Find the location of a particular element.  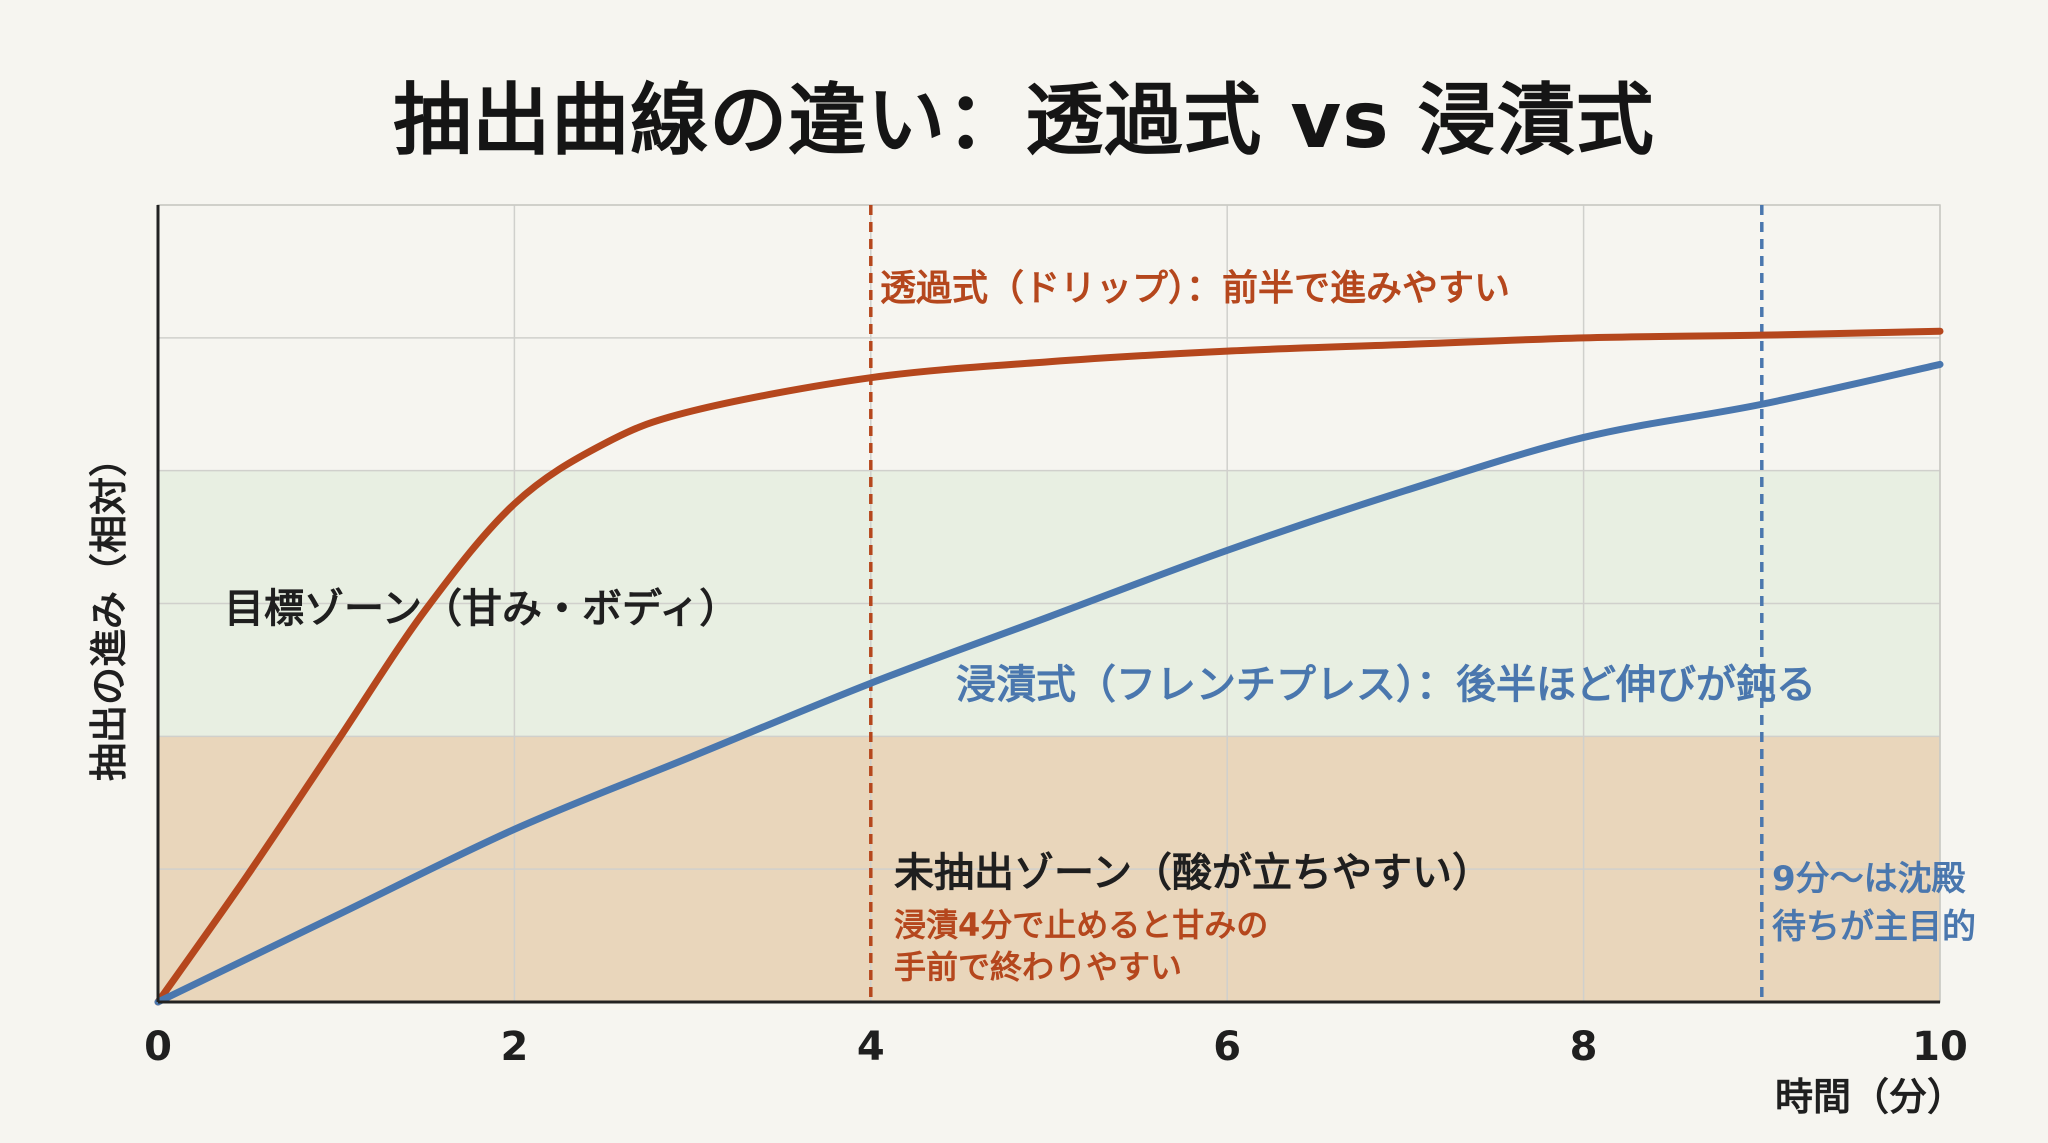

chart-title: 抽出曲線の違い：透過式 vs 浸漬式 is located at coordinates (1024, 121).